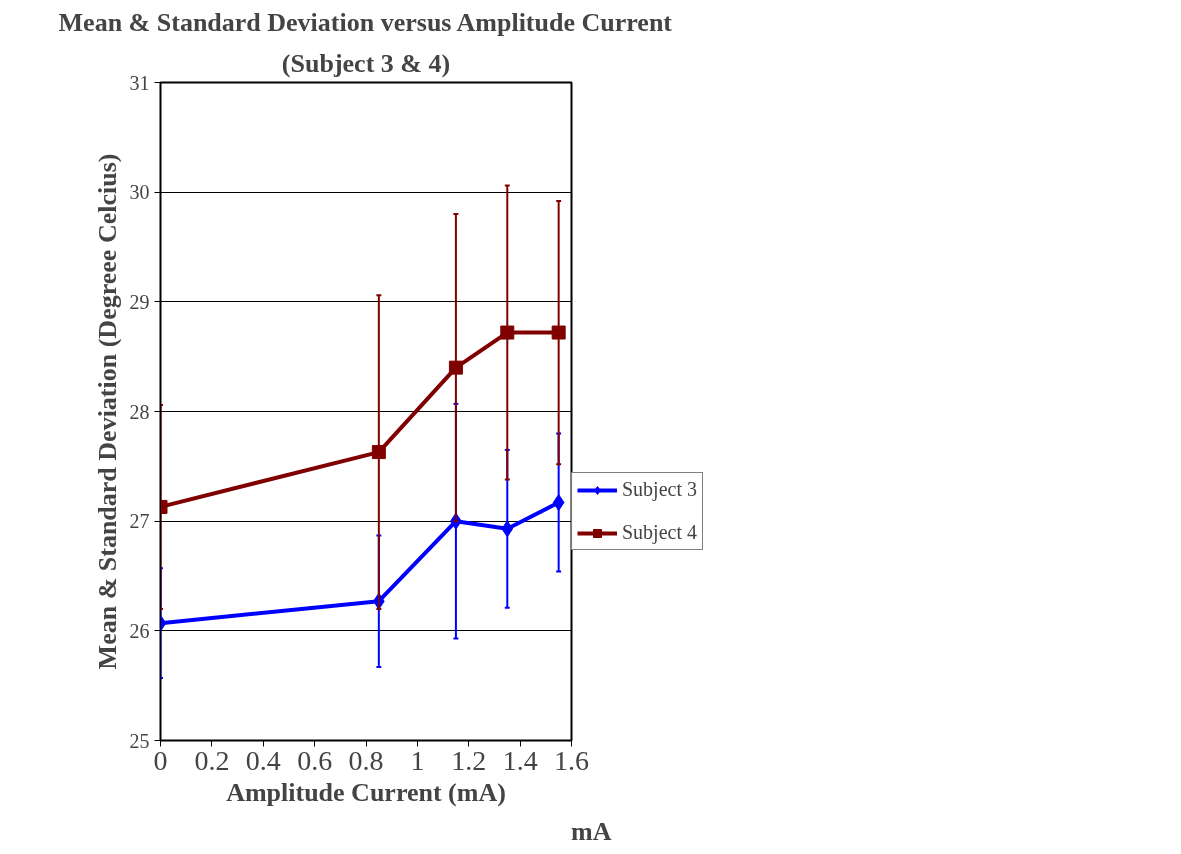 This screenshot has height=854, width=1181. I want to click on x-axis-title: Amplitude Current (mA), so click(366, 792).